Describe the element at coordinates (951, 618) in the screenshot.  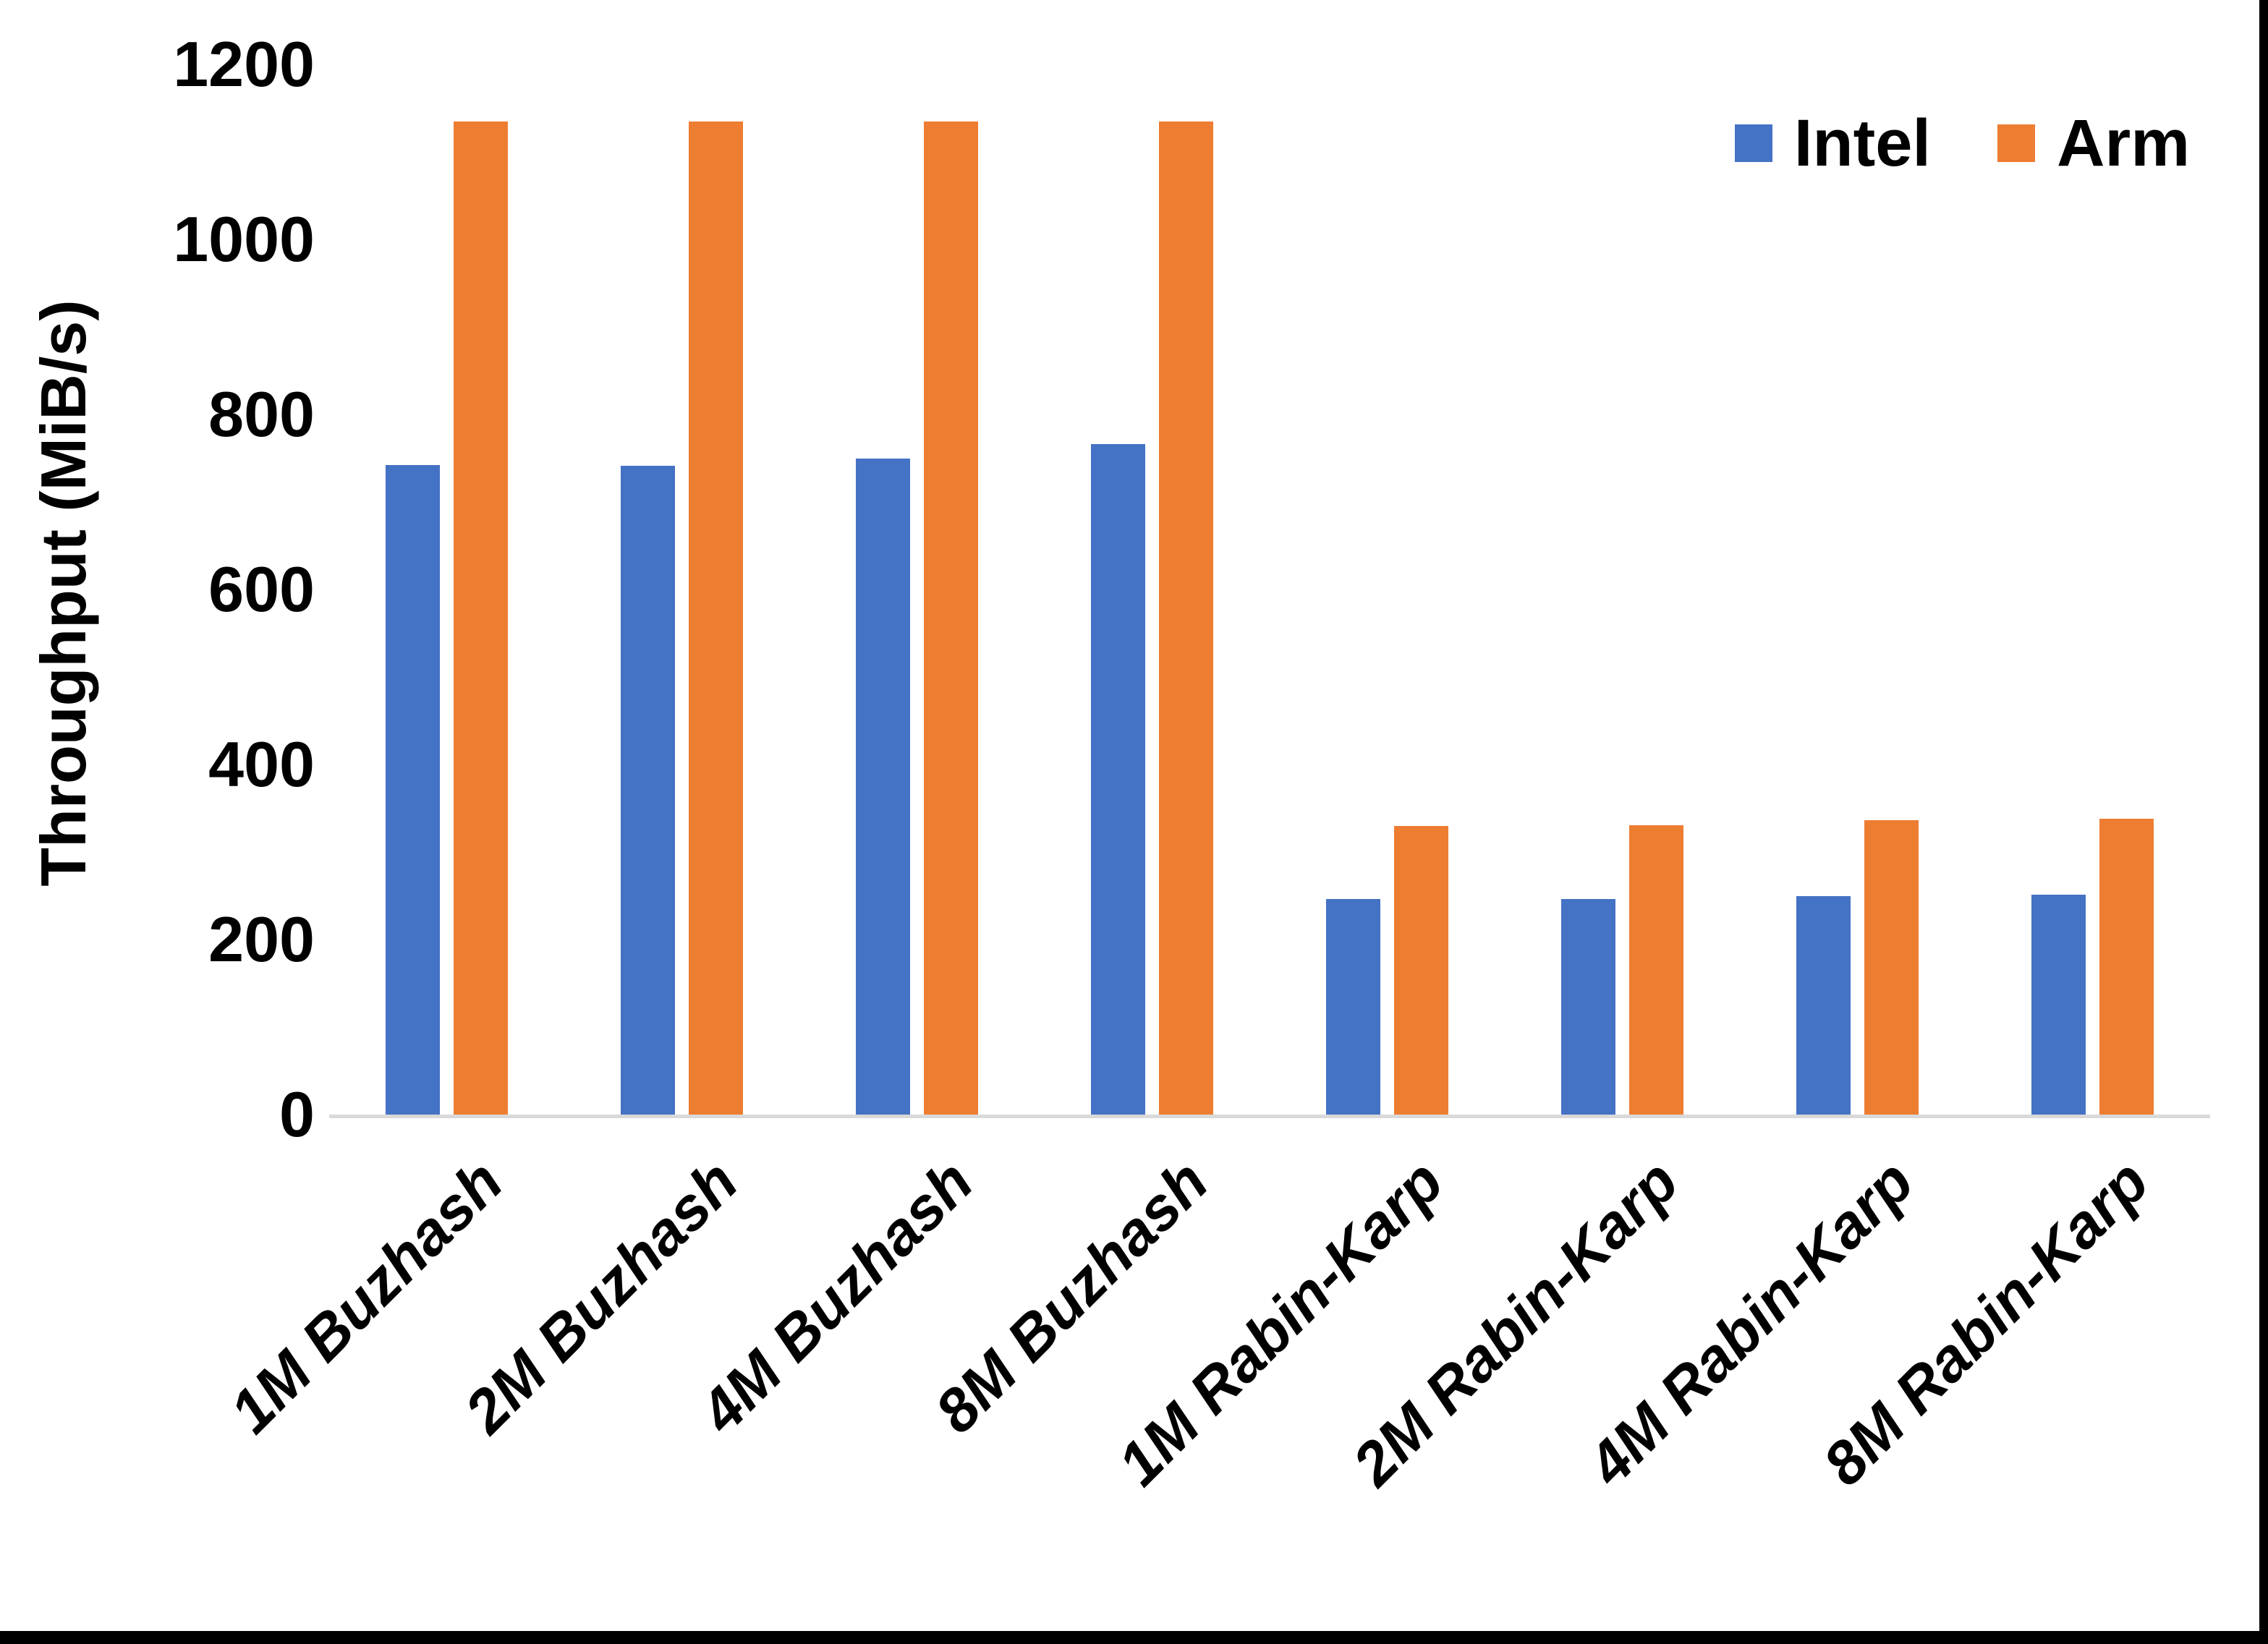
I see `bar-arm-4m-buzhash` at that location.